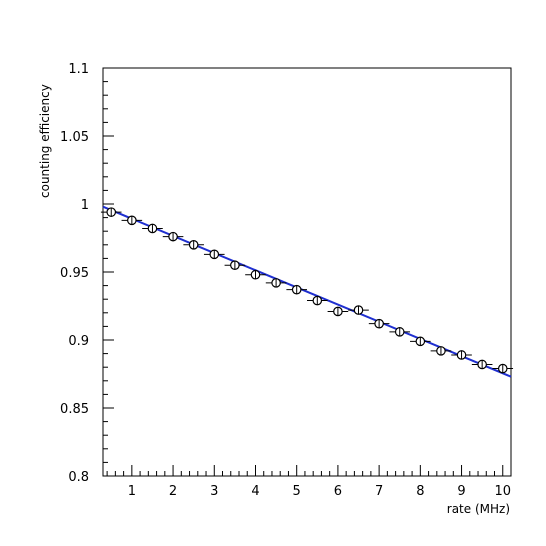  I want to click on y-tick-label: 1.05, so click(74, 137).